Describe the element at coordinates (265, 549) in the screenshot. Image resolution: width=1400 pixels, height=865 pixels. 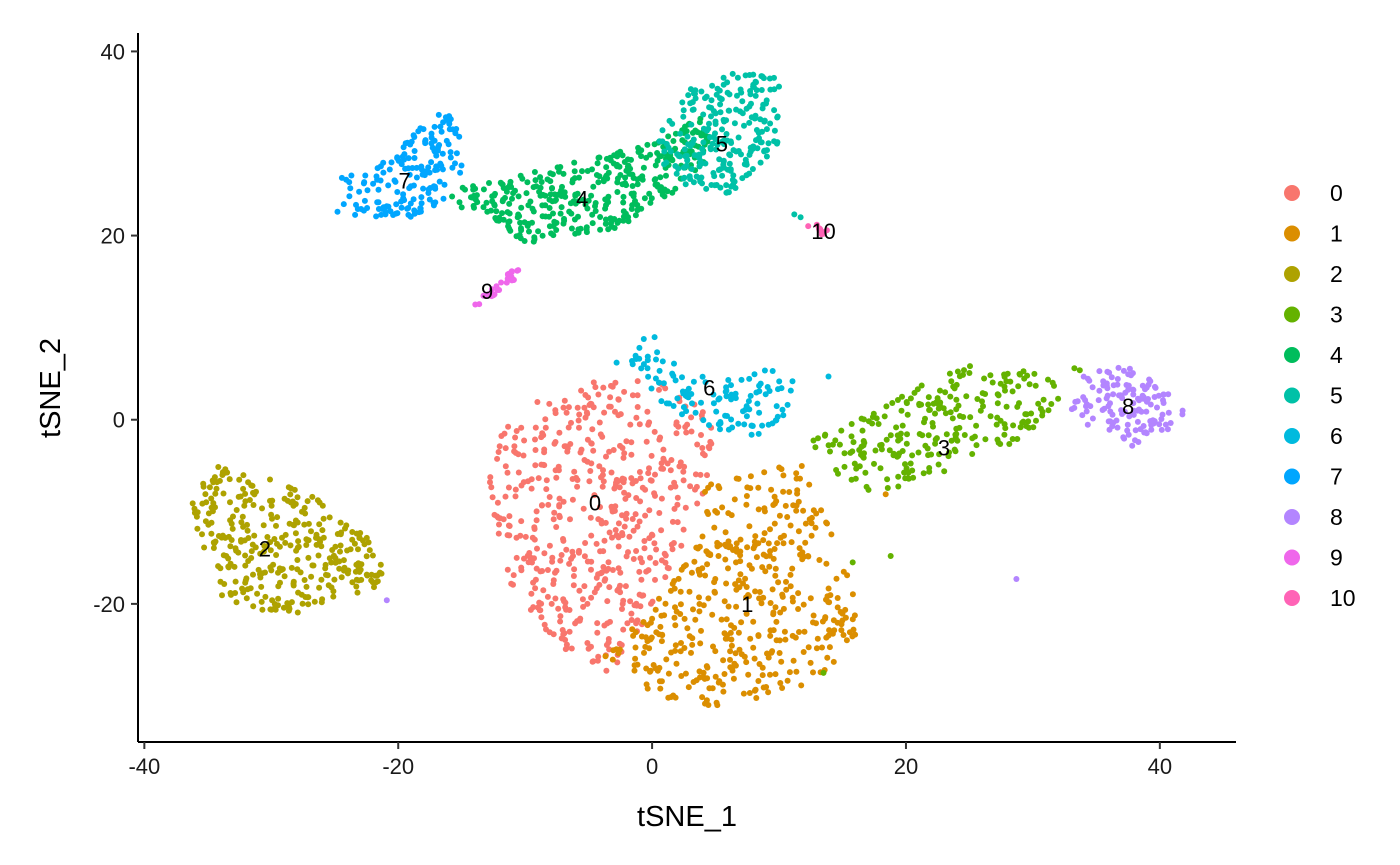
I see `cluster-label-2: 2` at that location.